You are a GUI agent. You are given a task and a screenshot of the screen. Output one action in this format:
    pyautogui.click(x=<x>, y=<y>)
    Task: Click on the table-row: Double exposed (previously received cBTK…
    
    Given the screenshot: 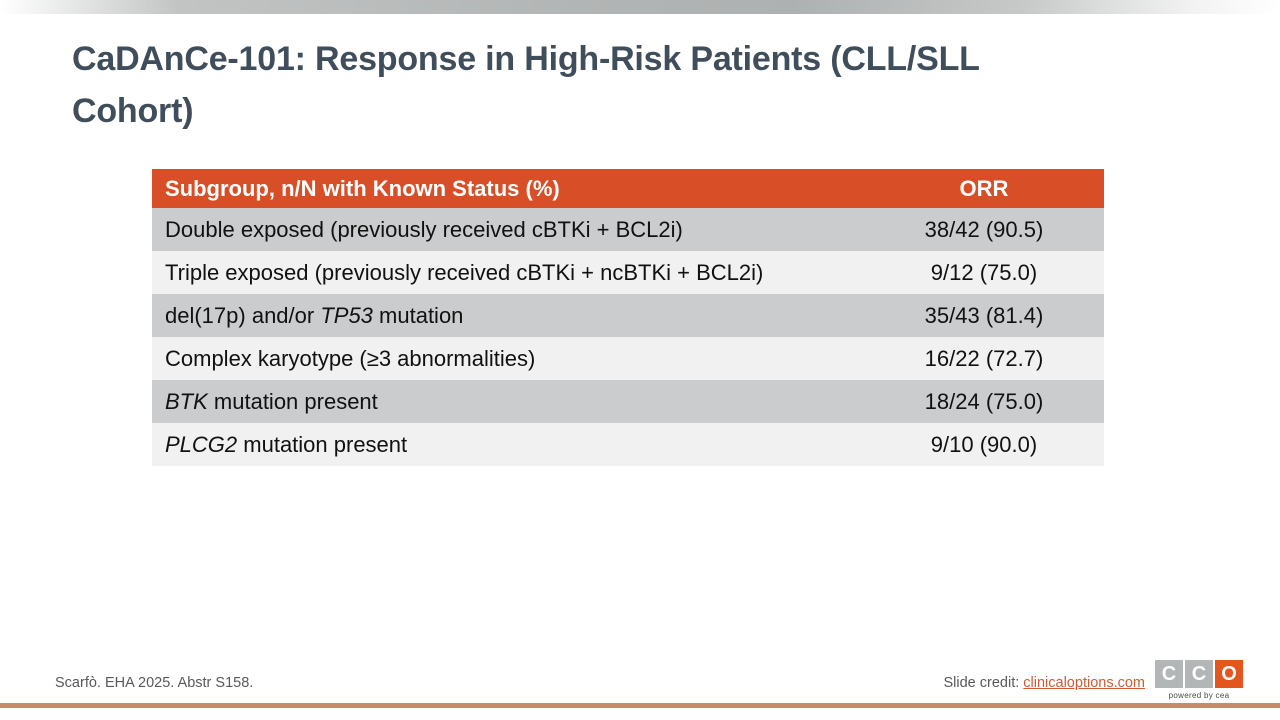 What is the action you would take?
    pyautogui.click(x=628, y=229)
    